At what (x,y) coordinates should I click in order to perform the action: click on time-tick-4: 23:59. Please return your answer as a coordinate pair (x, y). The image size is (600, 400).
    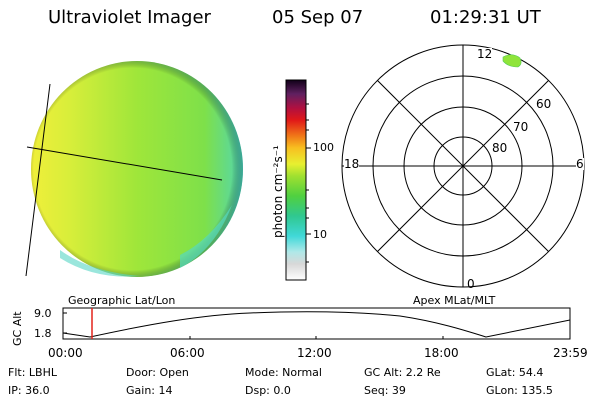
    Looking at the image, I should click on (570, 353).